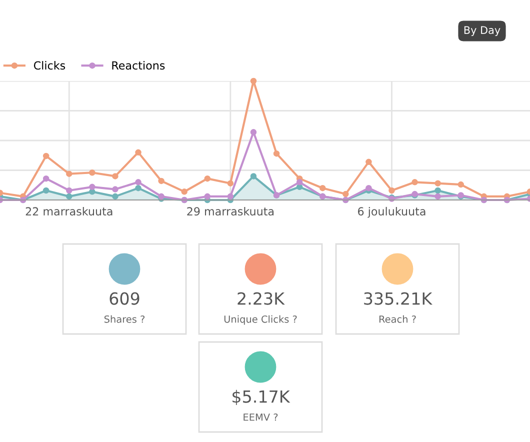 The image size is (530, 442). What do you see at coordinates (397, 319) in the screenshot?
I see `text: Reach ?` at bounding box center [397, 319].